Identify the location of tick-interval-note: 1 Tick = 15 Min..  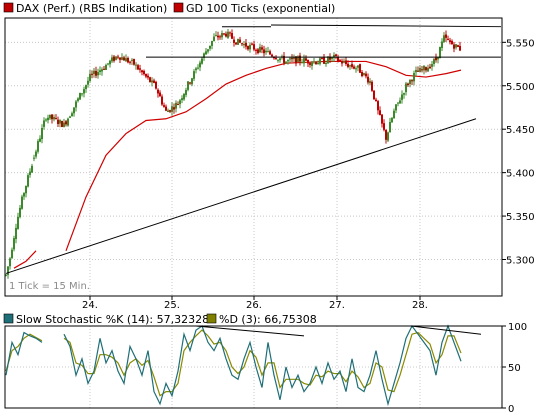
(49, 286).